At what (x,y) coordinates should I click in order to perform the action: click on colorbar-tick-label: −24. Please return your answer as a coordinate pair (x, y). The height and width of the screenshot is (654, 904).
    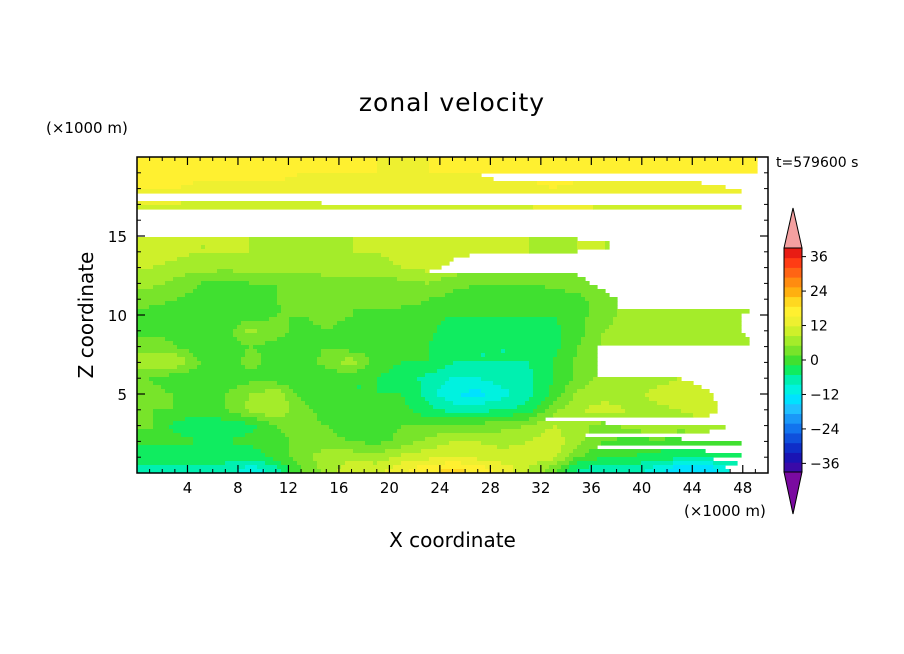
    Looking at the image, I should click on (825, 430).